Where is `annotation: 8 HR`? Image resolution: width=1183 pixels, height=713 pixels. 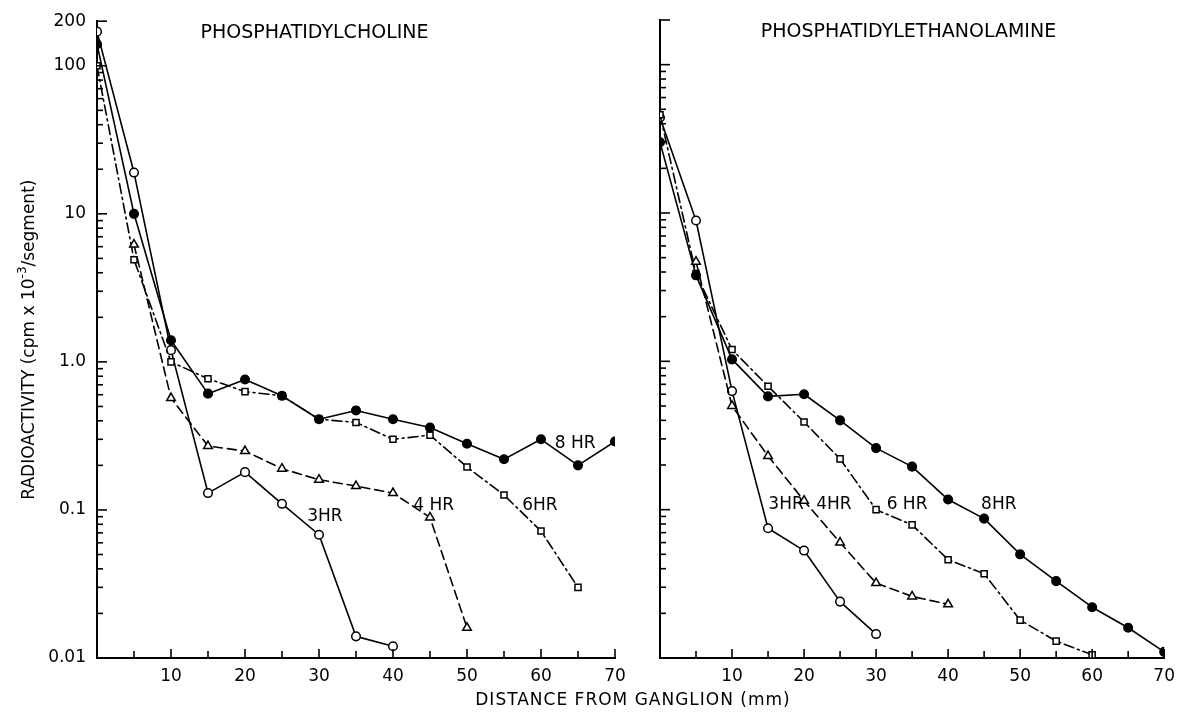 annotation: 8 HR is located at coordinates (575, 441).